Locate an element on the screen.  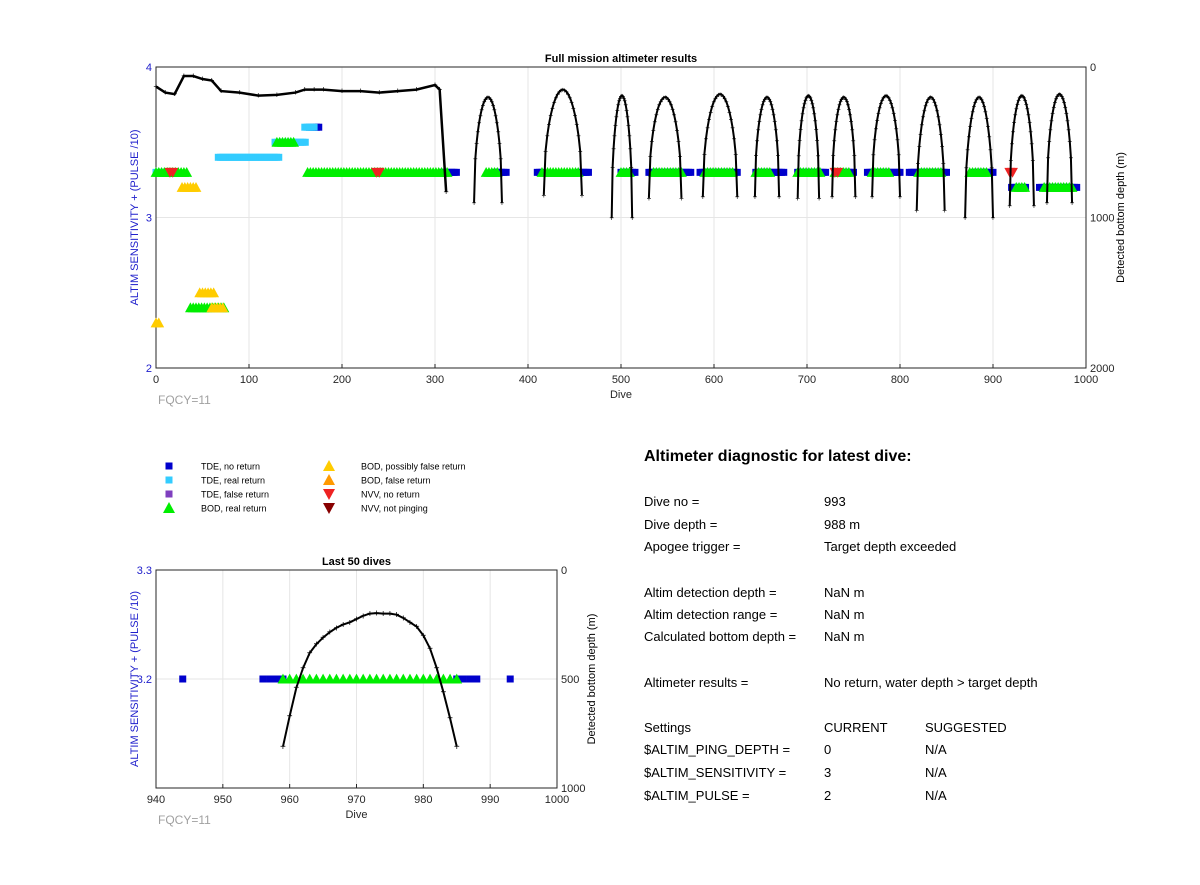
last-50-y2tick-label: 0 is located at coordinates (564, 571).